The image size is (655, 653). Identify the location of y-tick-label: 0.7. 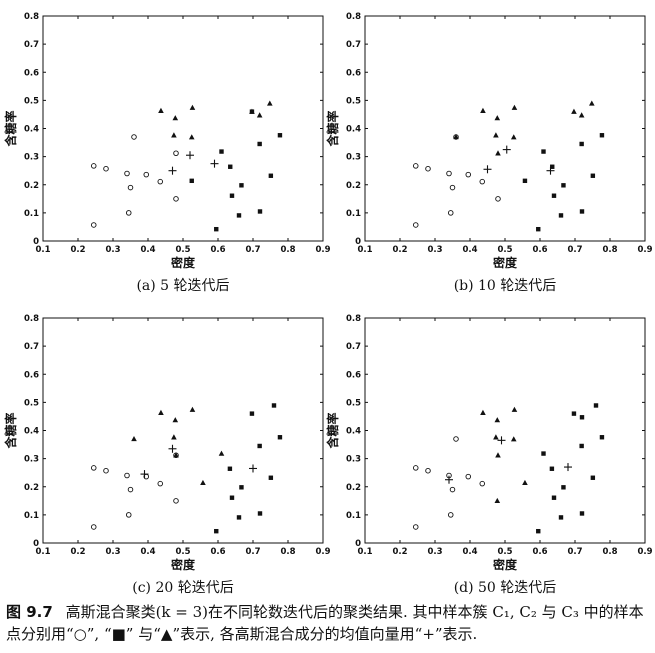
(31, 347).